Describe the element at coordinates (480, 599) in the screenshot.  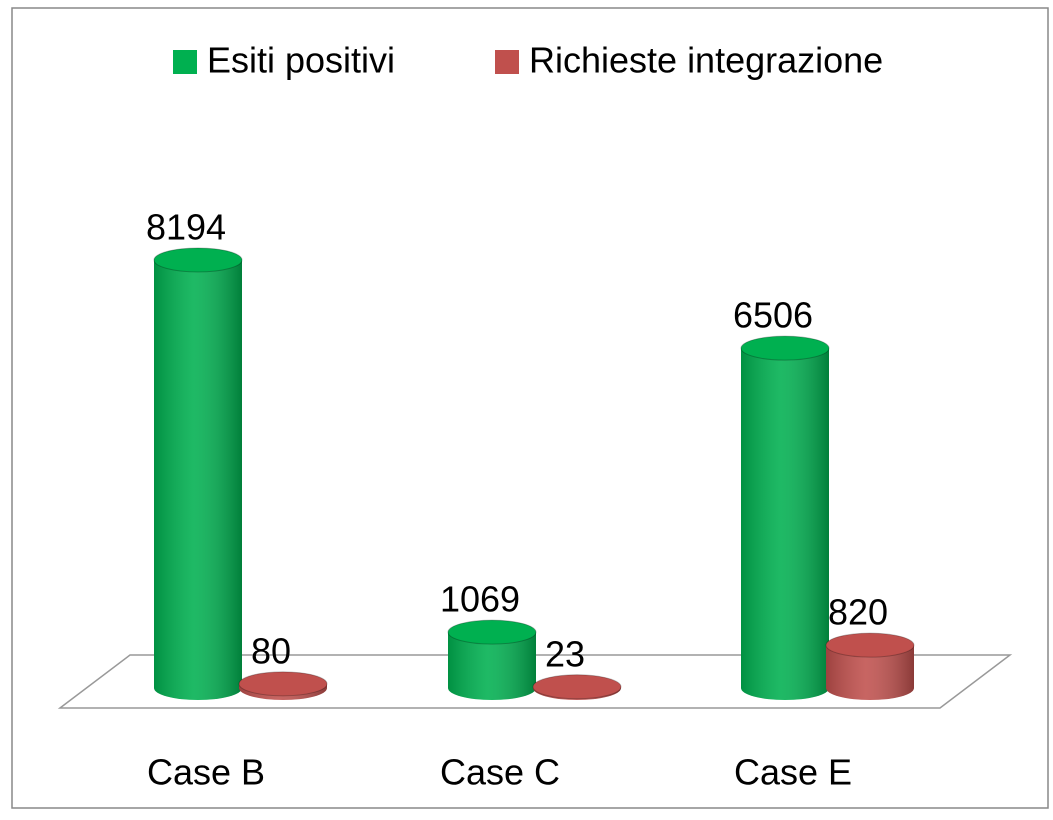
I see `data-label: 1069` at that location.